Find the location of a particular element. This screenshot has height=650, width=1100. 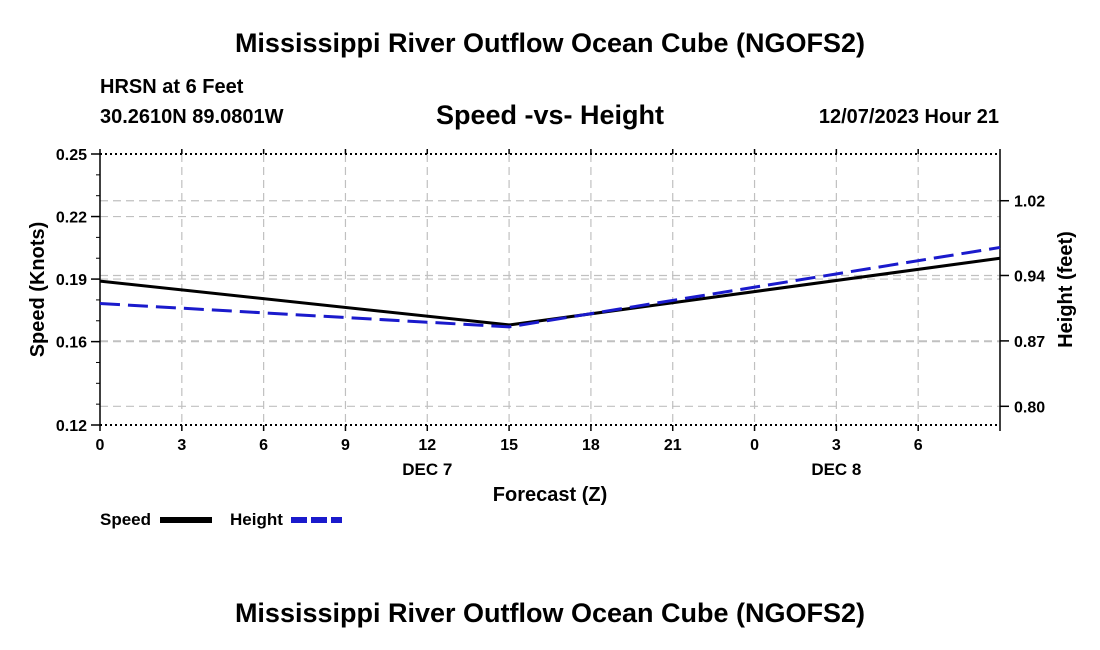

y2-tick-label: 0.94 is located at coordinates (1029, 276).